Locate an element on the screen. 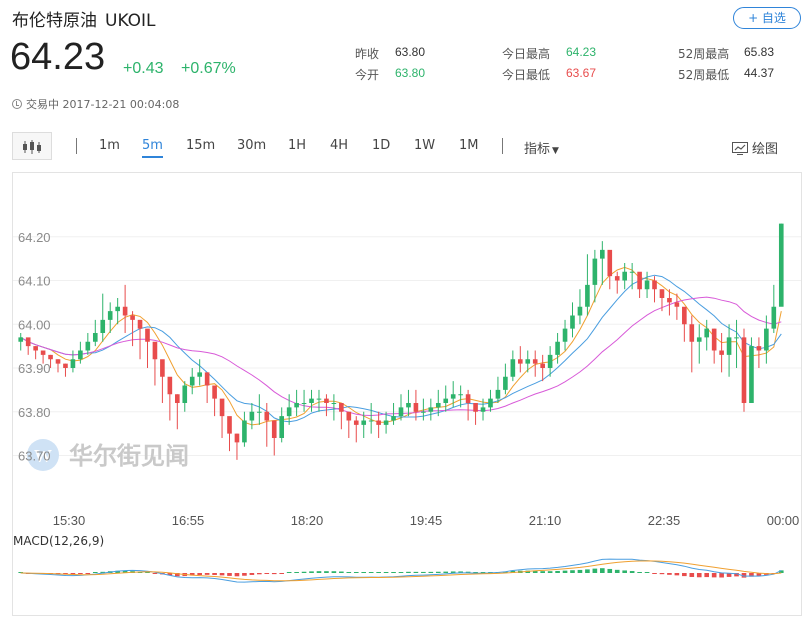  caret-down-icon: ▼ is located at coordinates (555, 151).